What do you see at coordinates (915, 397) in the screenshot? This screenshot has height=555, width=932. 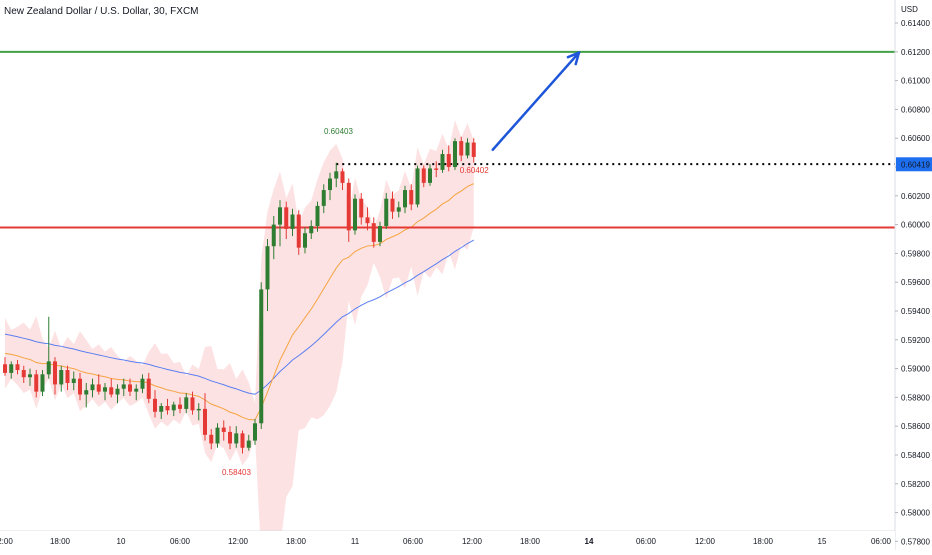 I see `y-tick-label: 0.58800` at bounding box center [915, 397].